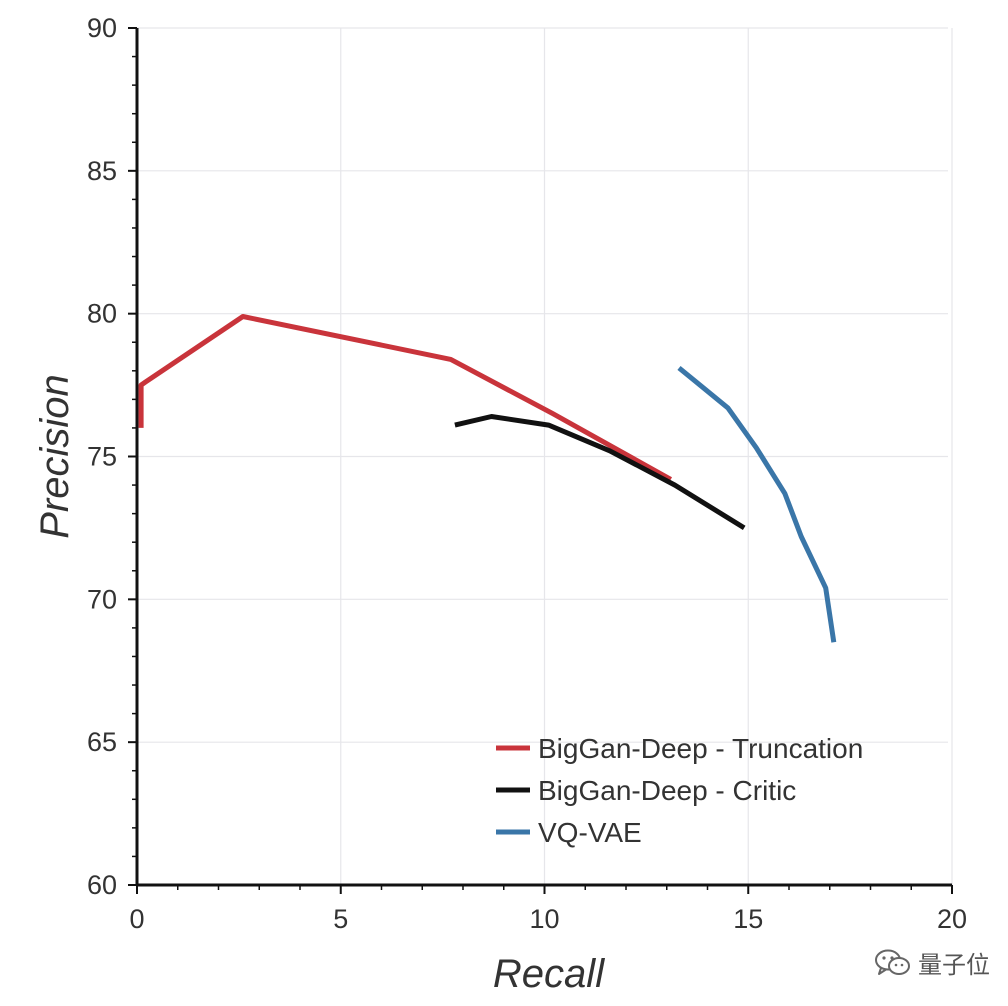 This screenshot has width=1008, height=1006. I want to click on legend-label-3: VQ-VAE, so click(590, 832).